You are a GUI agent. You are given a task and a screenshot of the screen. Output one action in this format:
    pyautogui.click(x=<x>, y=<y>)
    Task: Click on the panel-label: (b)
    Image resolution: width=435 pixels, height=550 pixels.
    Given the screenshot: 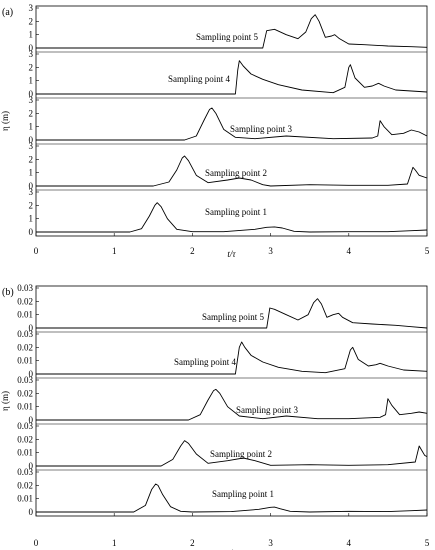 What is the action you would take?
    pyautogui.click(x=8, y=292)
    